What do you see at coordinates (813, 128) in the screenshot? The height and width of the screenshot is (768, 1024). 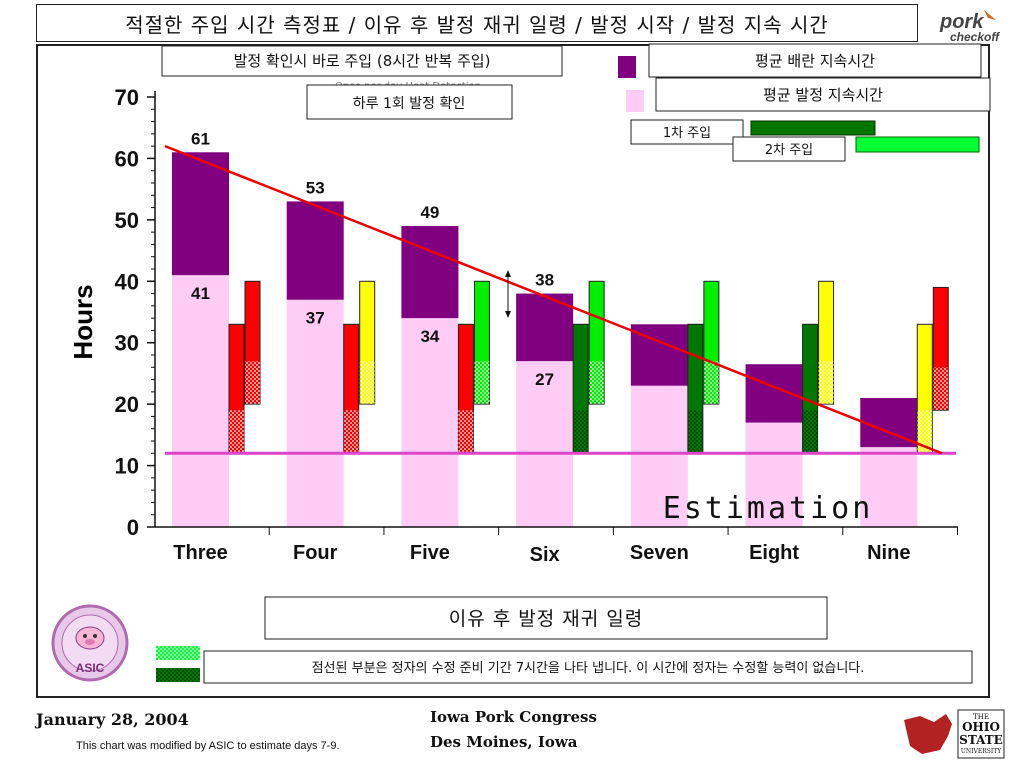 I see `first-insem-swatch` at bounding box center [813, 128].